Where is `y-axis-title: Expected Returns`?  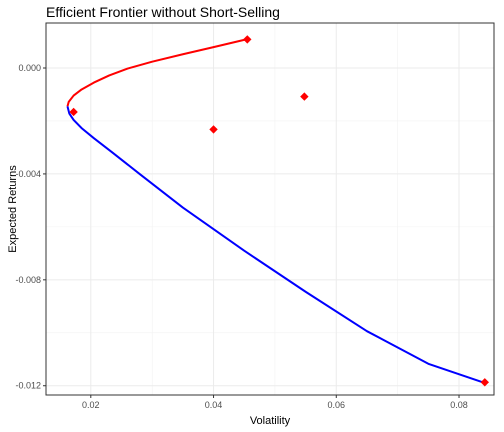
y-axis-title: Expected Returns is located at coordinates (13, 209).